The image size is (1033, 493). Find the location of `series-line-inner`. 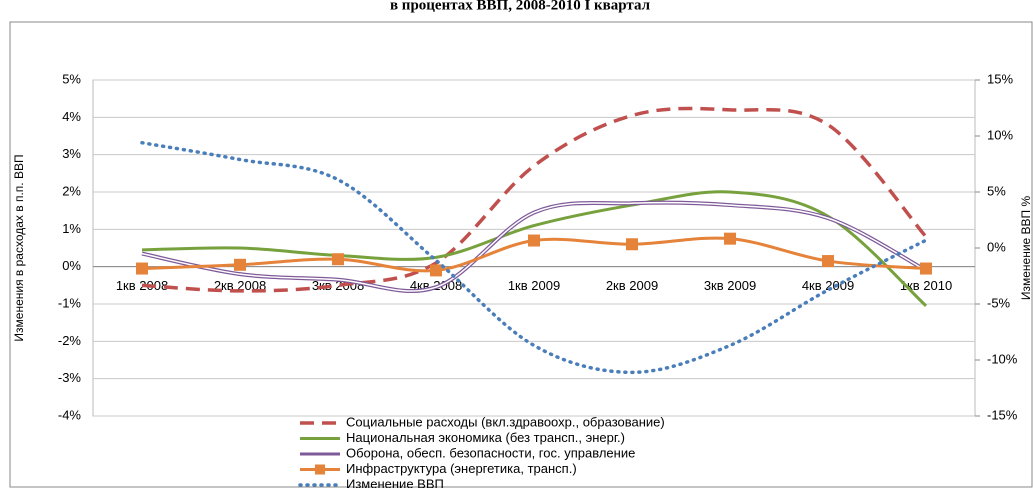

series-line-inner is located at coordinates (534, 246).